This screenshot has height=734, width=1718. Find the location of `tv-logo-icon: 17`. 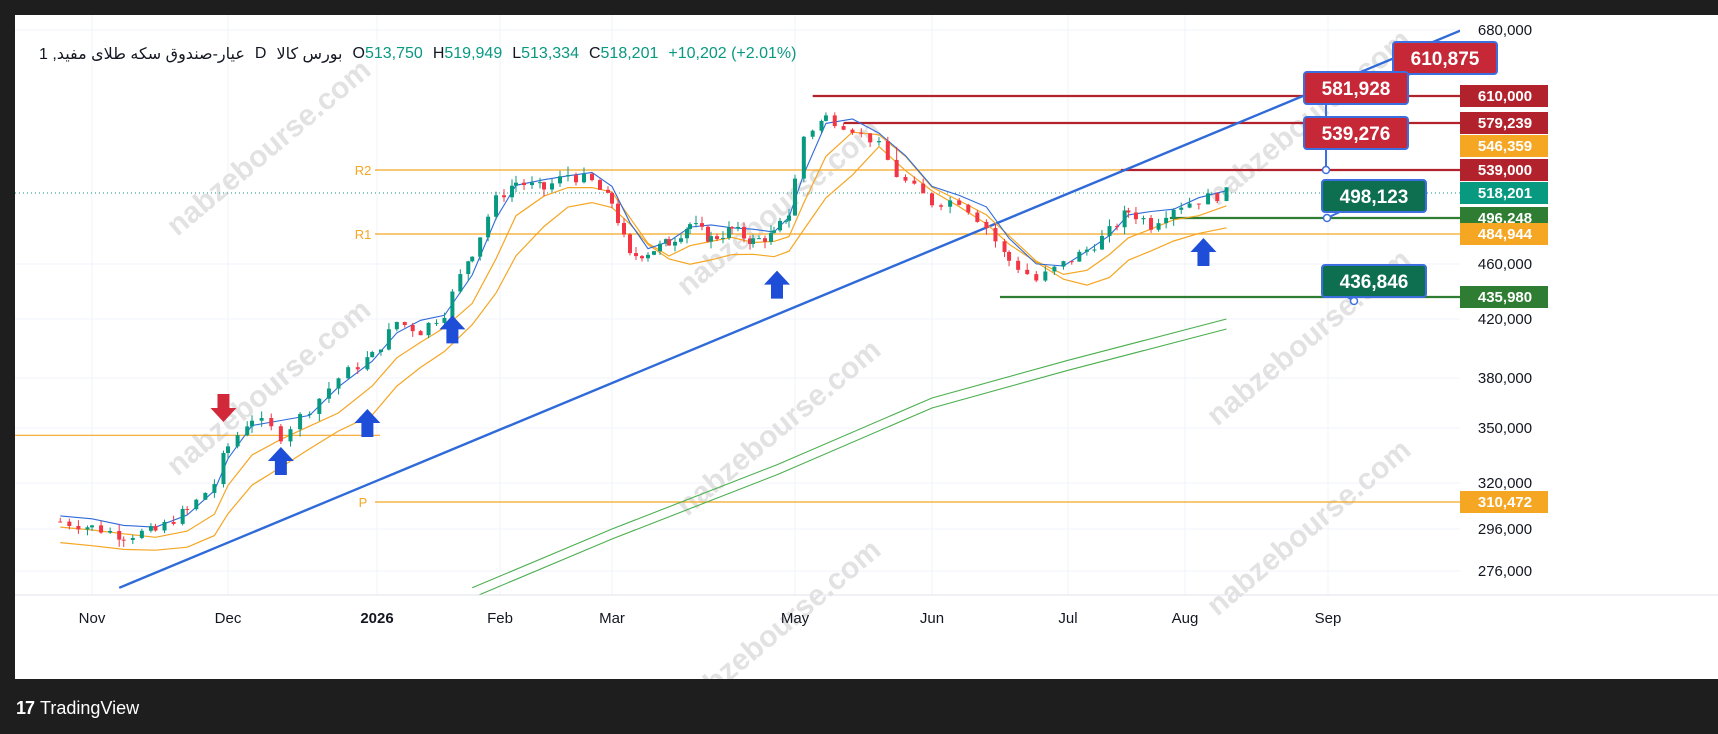

tv-logo-icon: 17 is located at coordinates (25, 707).